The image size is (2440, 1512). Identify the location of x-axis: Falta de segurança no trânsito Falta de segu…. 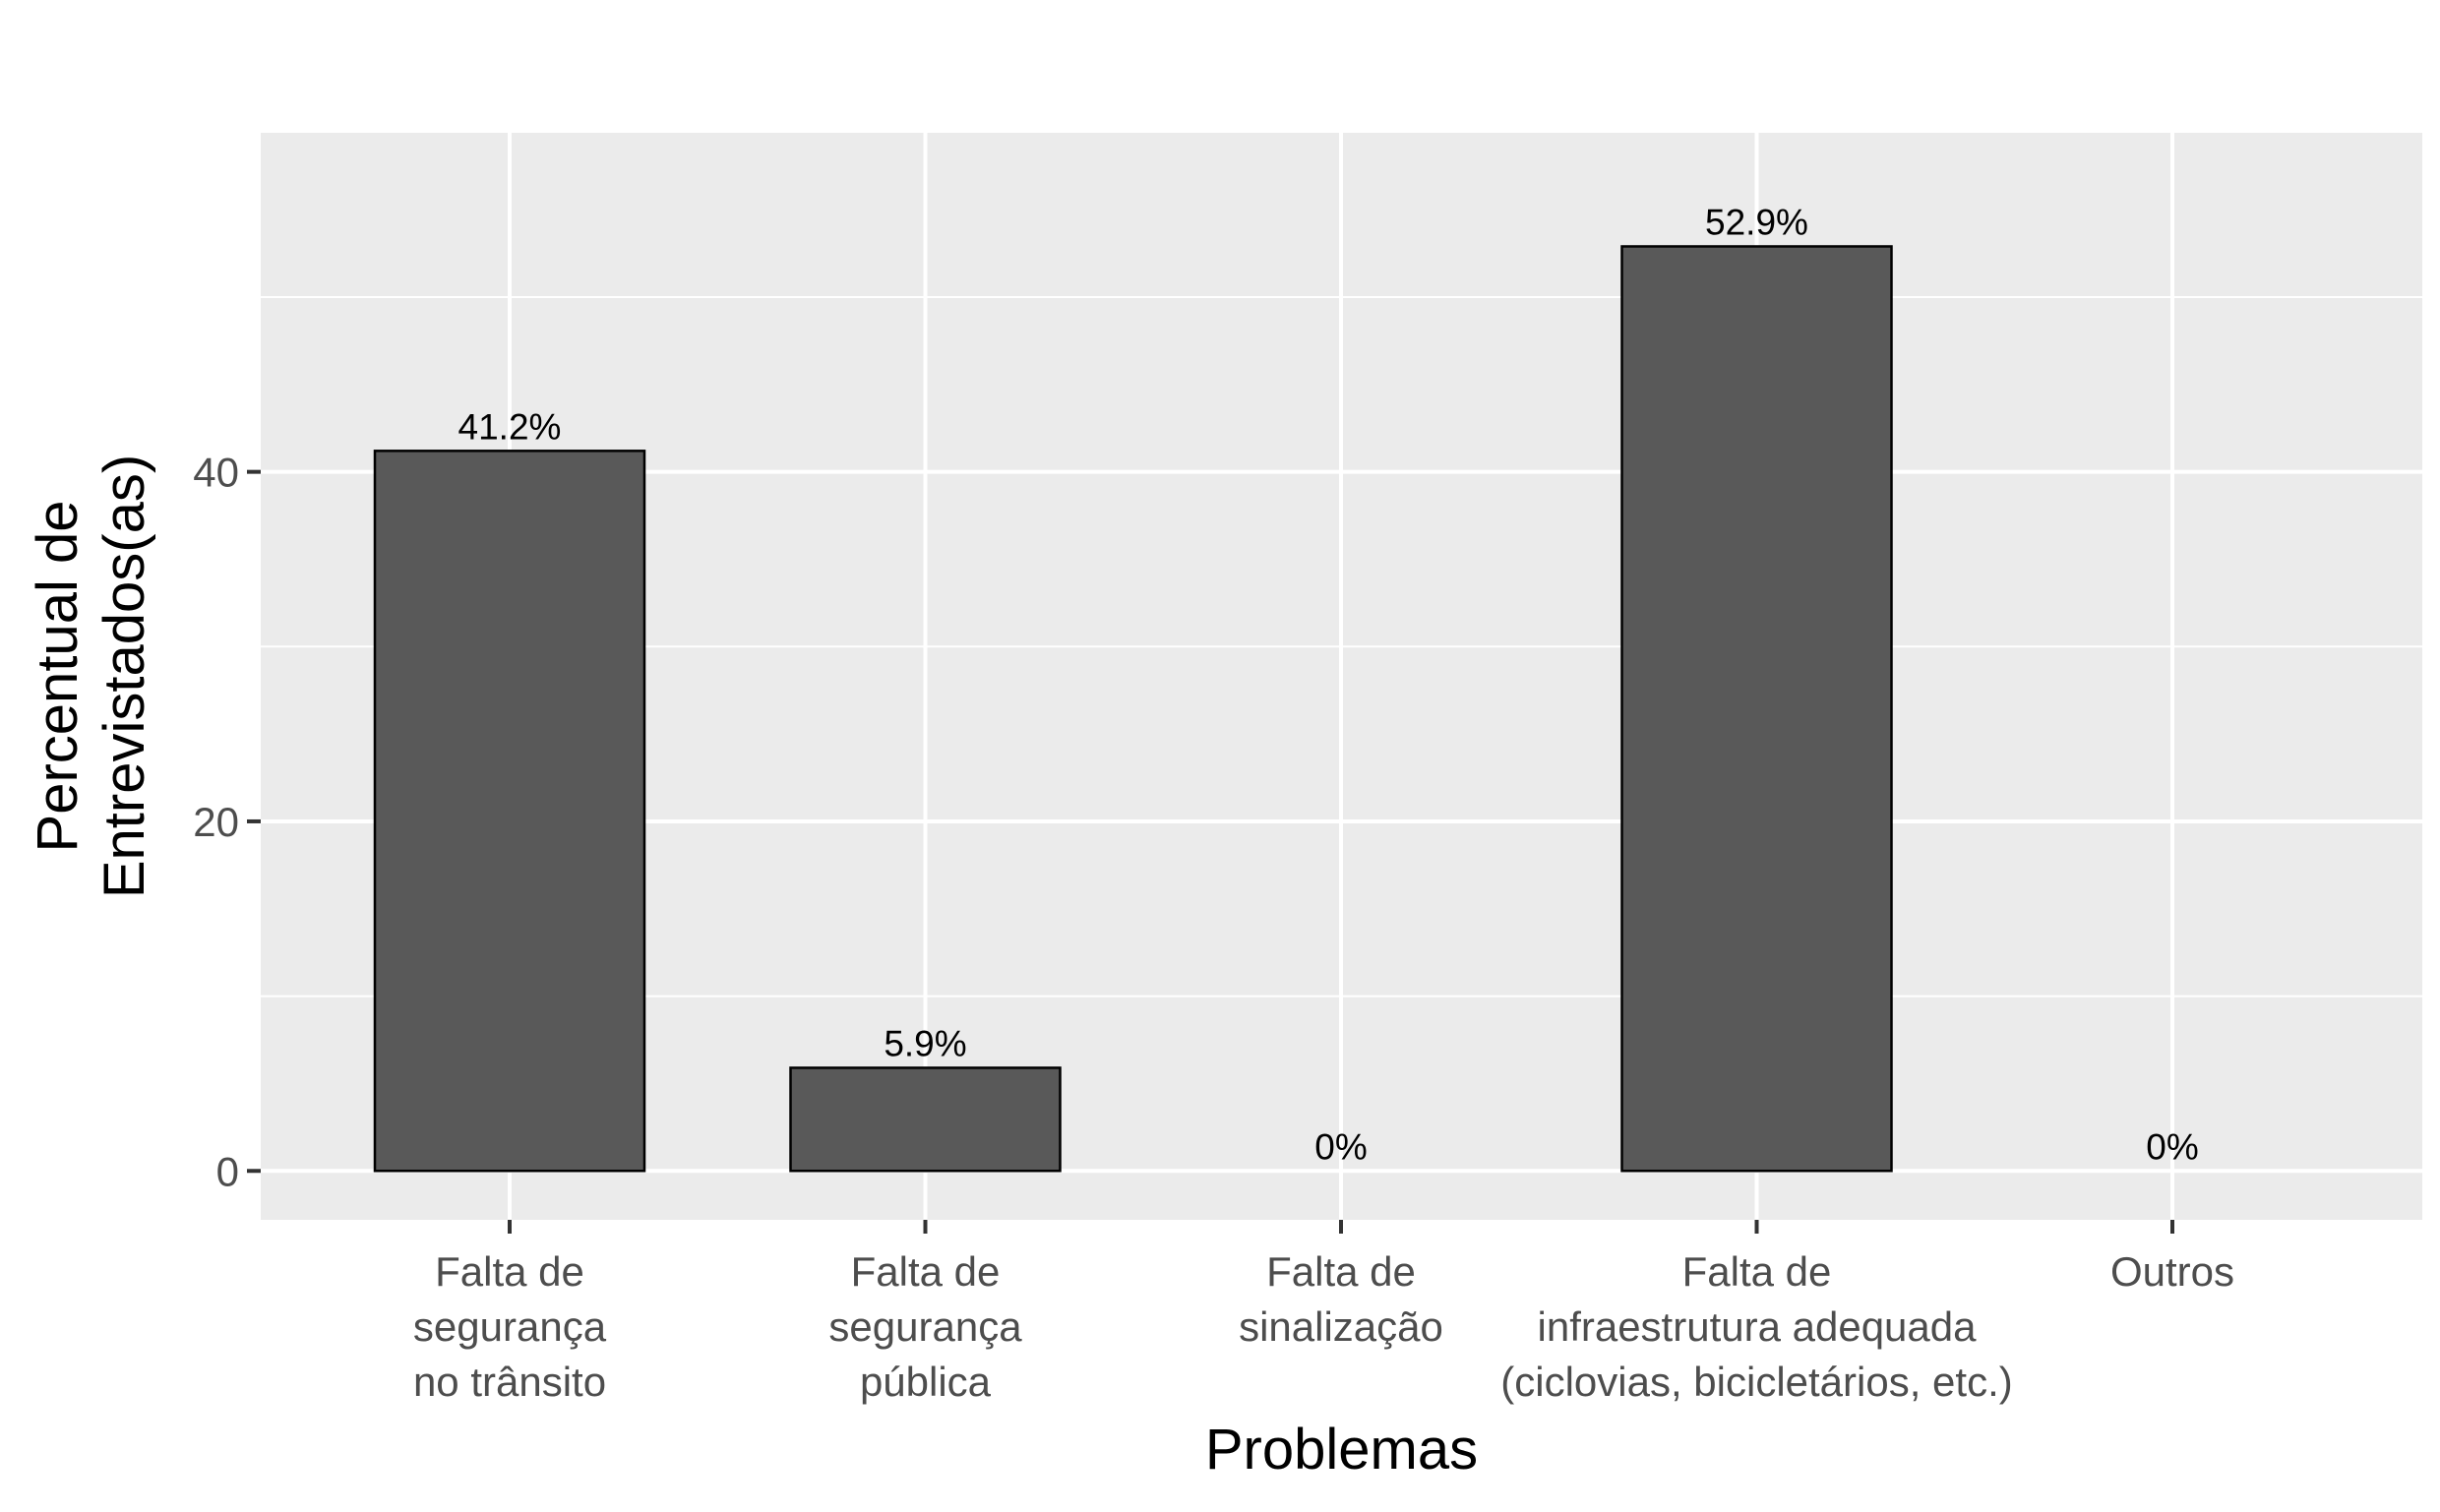
(1323, 1312).